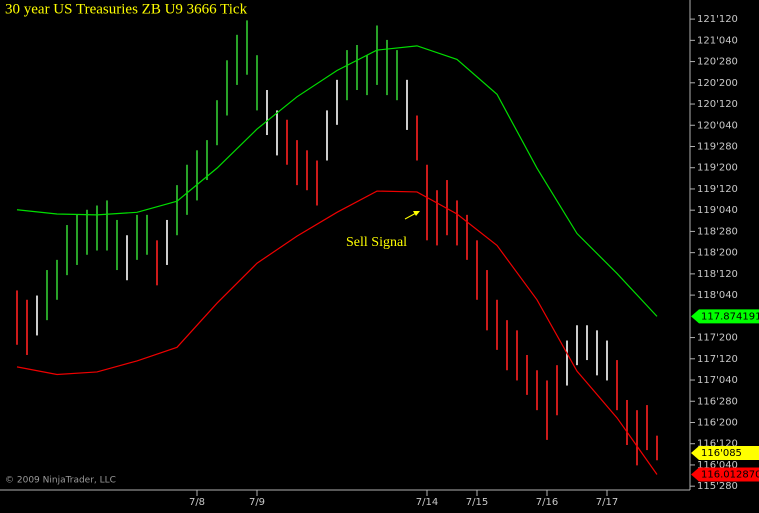 This screenshot has width=759, height=513. Describe the element at coordinates (730, 474) in the screenshot. I see `price-marker-label: 116.012870` at that location.